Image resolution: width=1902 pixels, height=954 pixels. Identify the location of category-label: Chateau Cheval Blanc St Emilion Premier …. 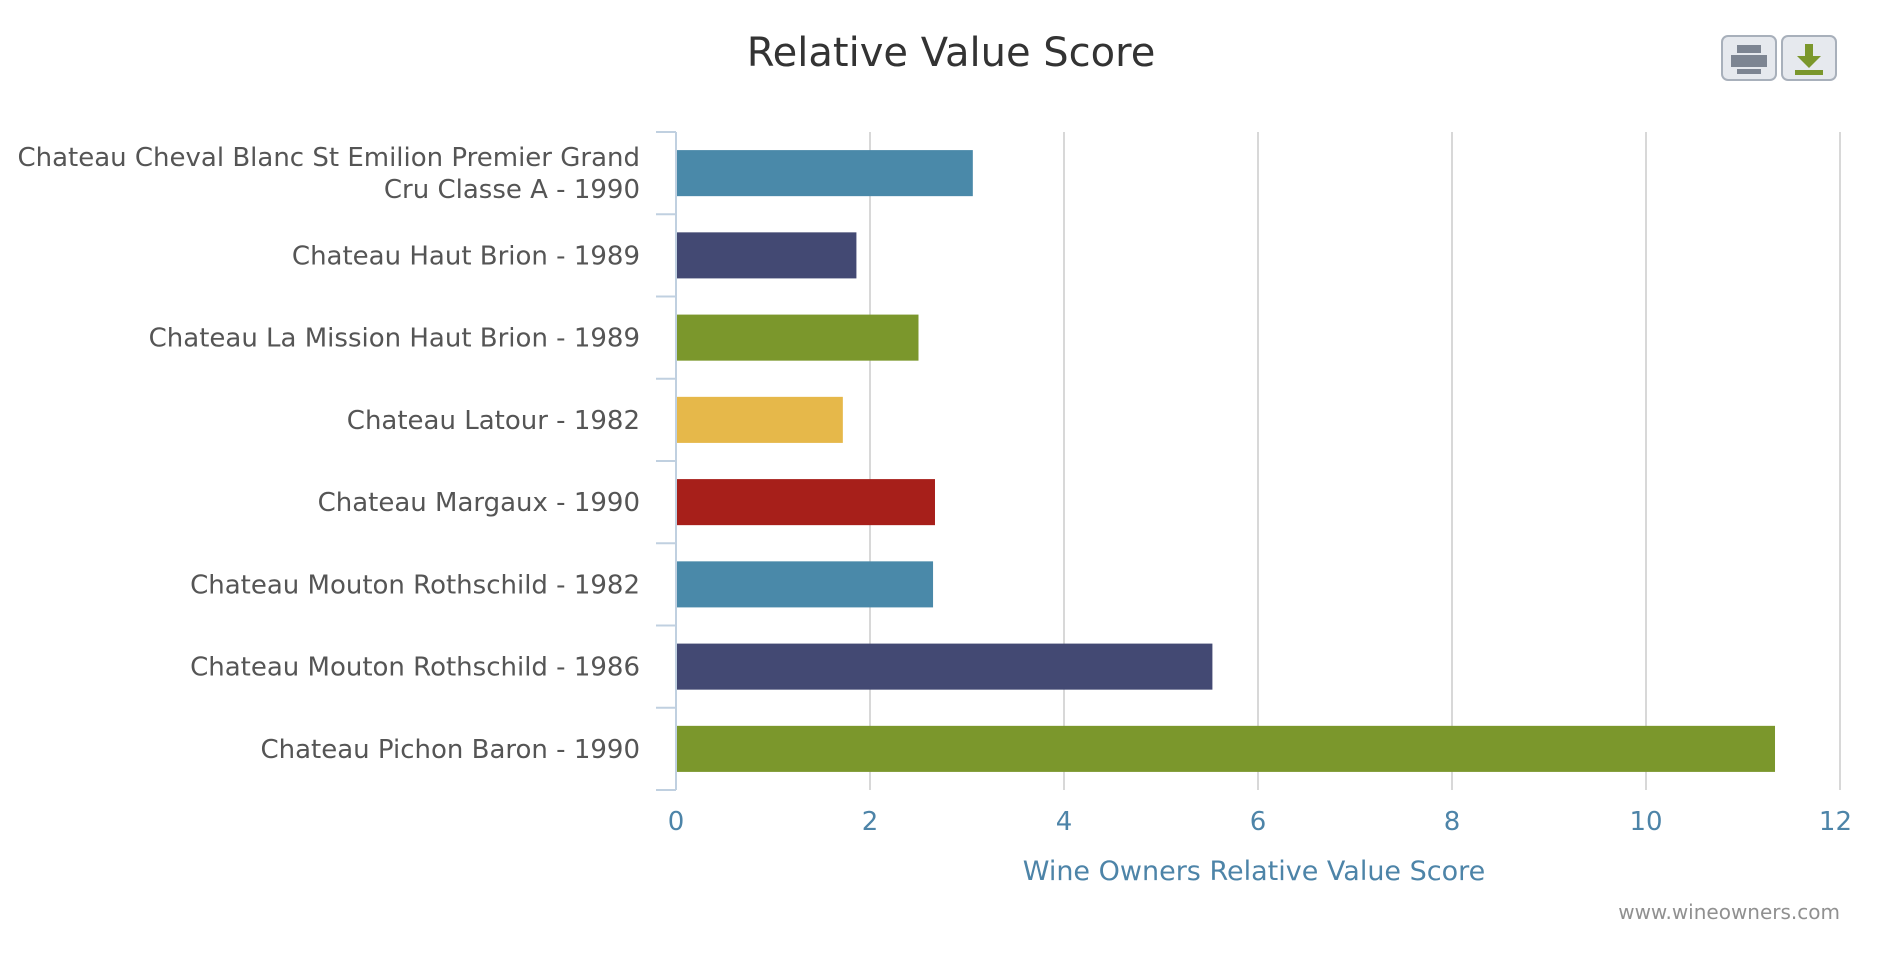
(328, 158).